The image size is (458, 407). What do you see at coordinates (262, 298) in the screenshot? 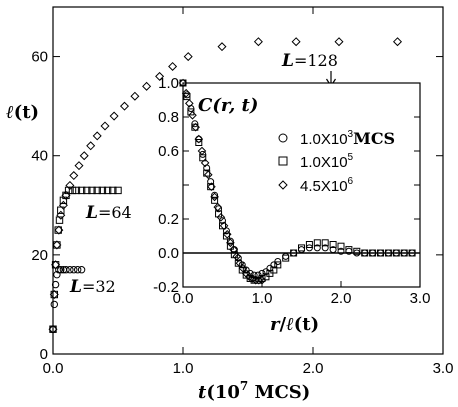
I see `inset-x-tick-label: 1.0` at bounding box center [262, 298].